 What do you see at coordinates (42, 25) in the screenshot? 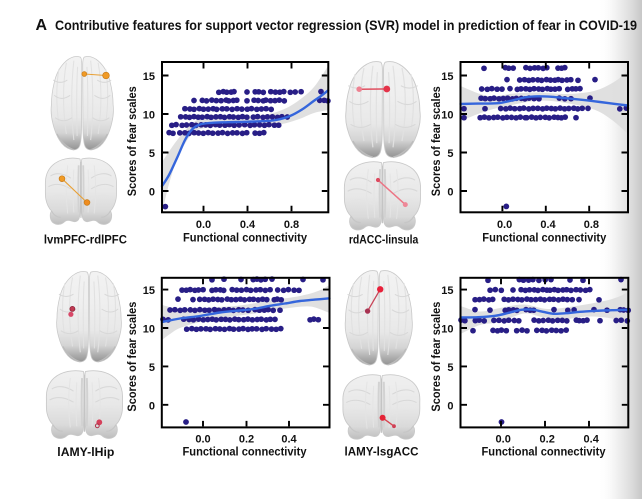
I see `svg-text: A` at bounding box center [42, 25].